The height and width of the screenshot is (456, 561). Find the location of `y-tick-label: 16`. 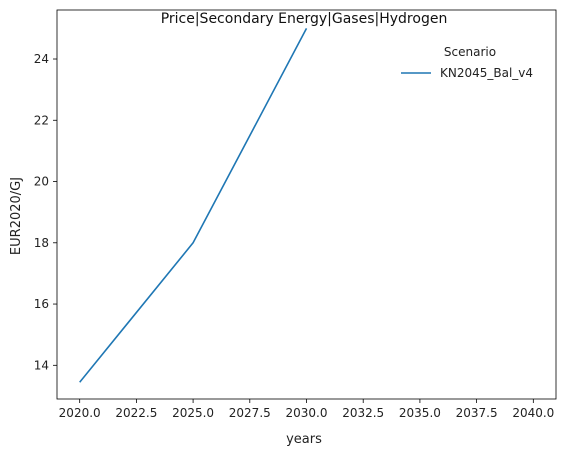

y-tick-label: 16 is located at coordinates (41, 304).